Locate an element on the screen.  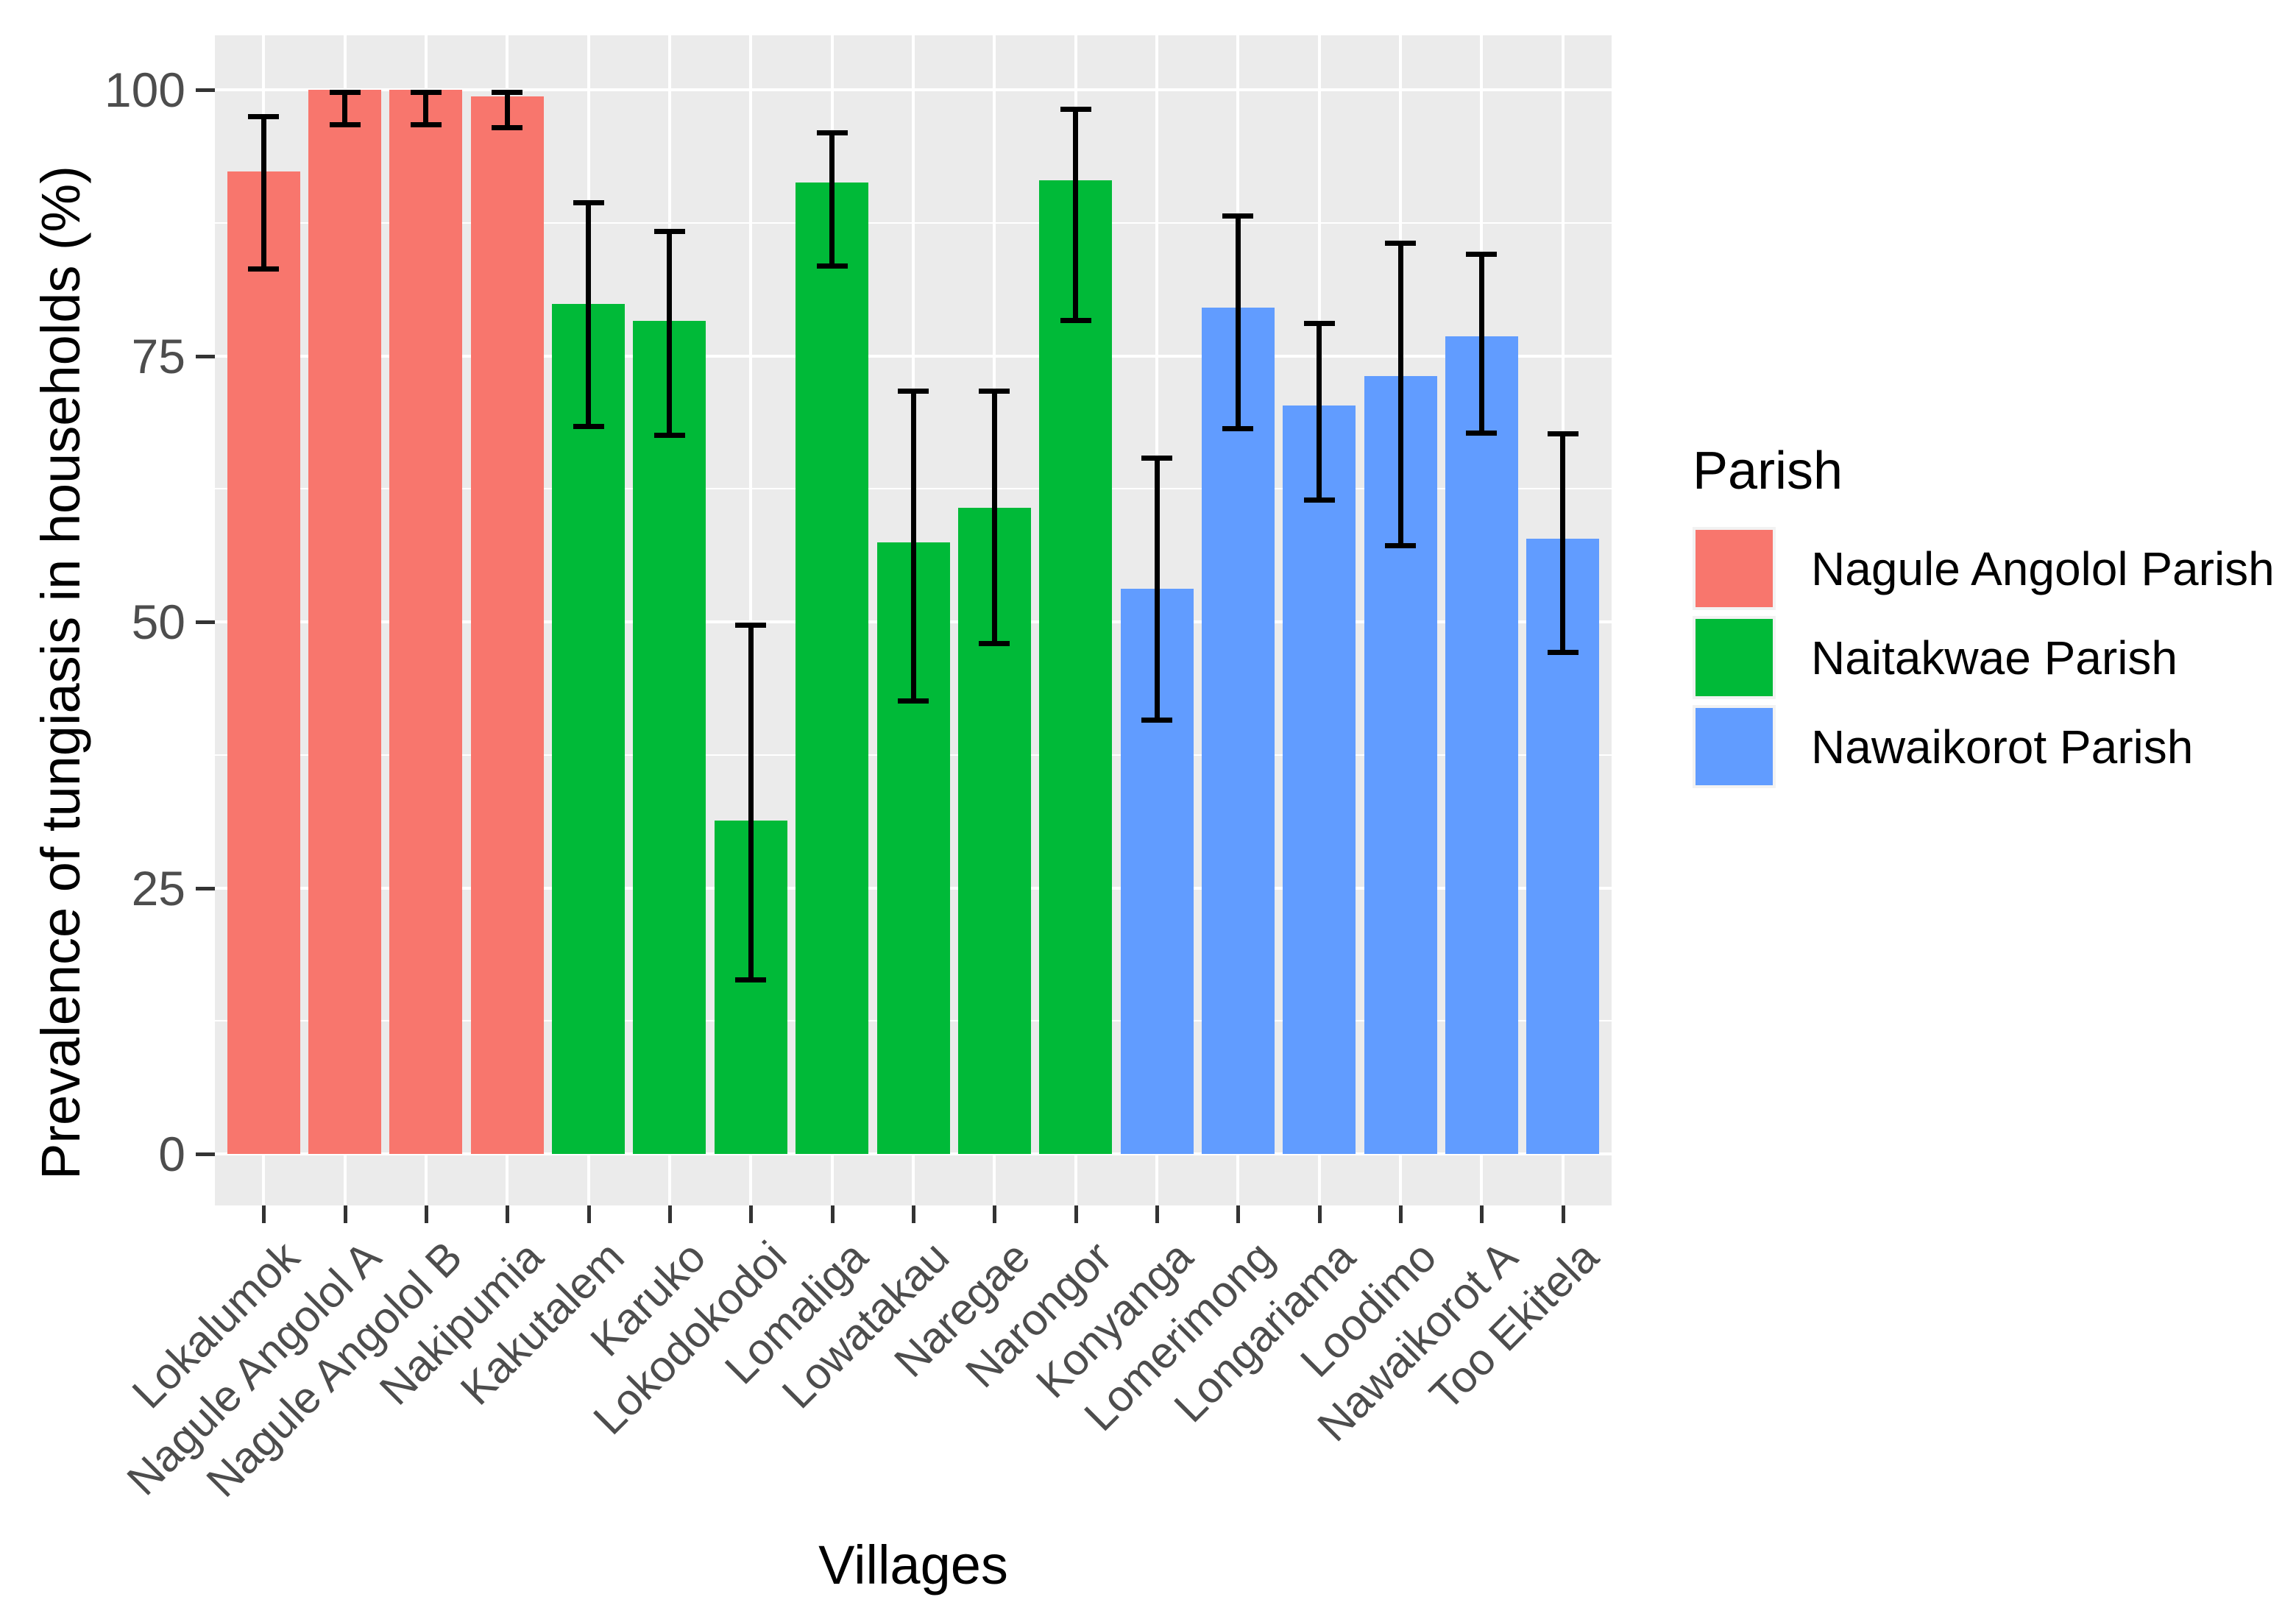
errorbar-cap-low-narongor is located at coordinates (1075, 320).